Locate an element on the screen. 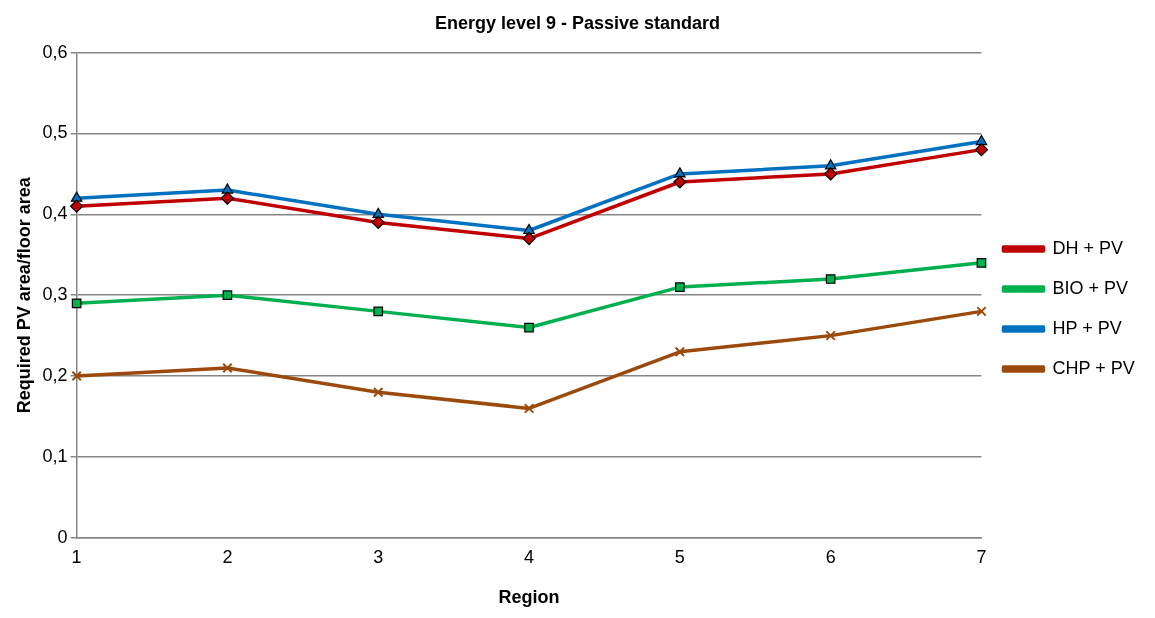  y-tick-label: 0,2 is located at coordinates (55, 375).